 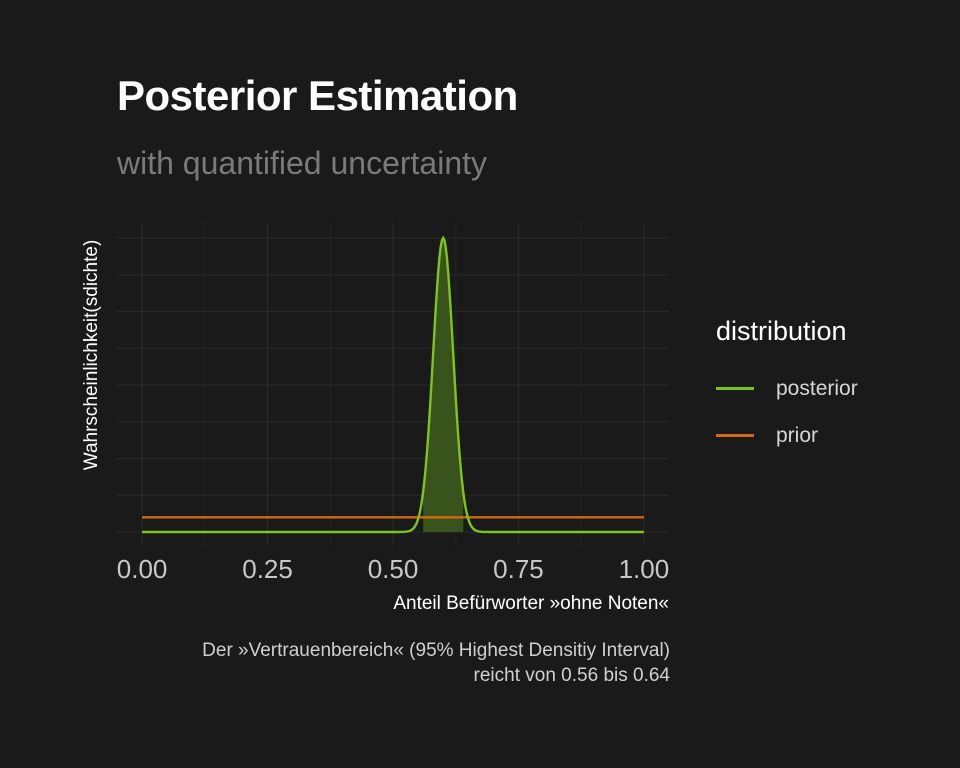 I want to click on x-tick-label: 0.25, so click(x=267, y=569).